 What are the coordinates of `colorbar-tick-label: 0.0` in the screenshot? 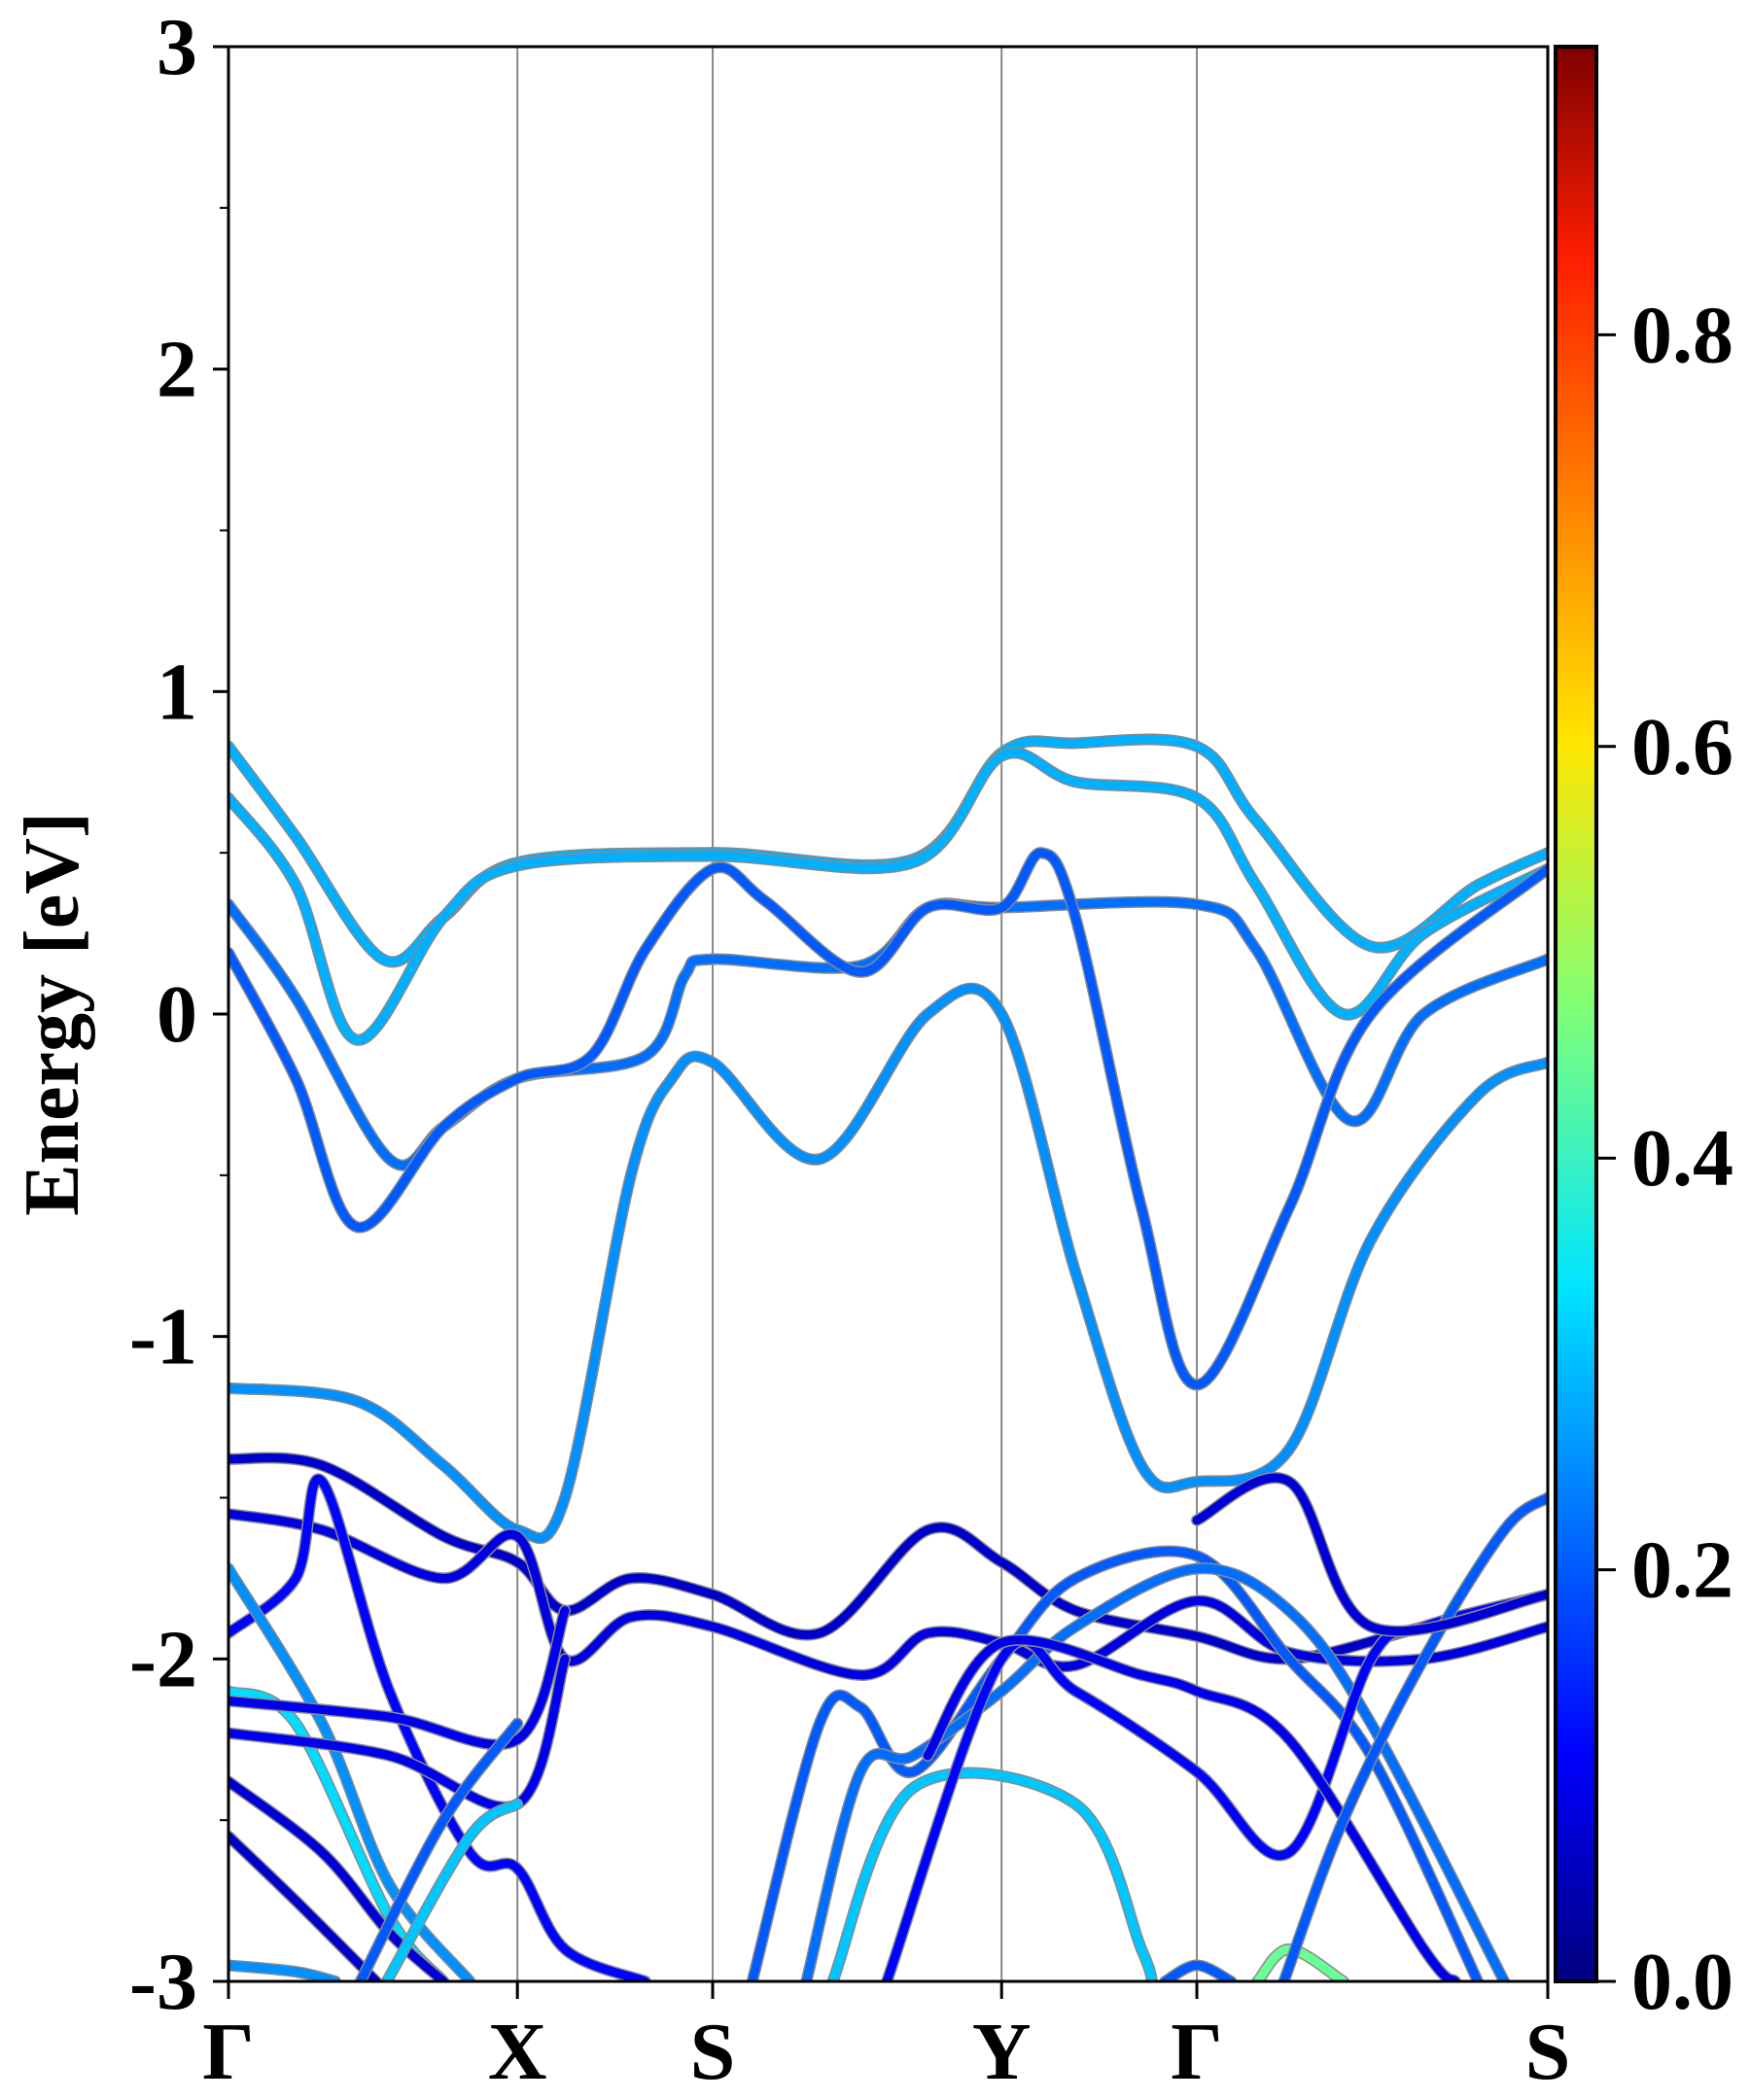 It's located at (1682, 1982).